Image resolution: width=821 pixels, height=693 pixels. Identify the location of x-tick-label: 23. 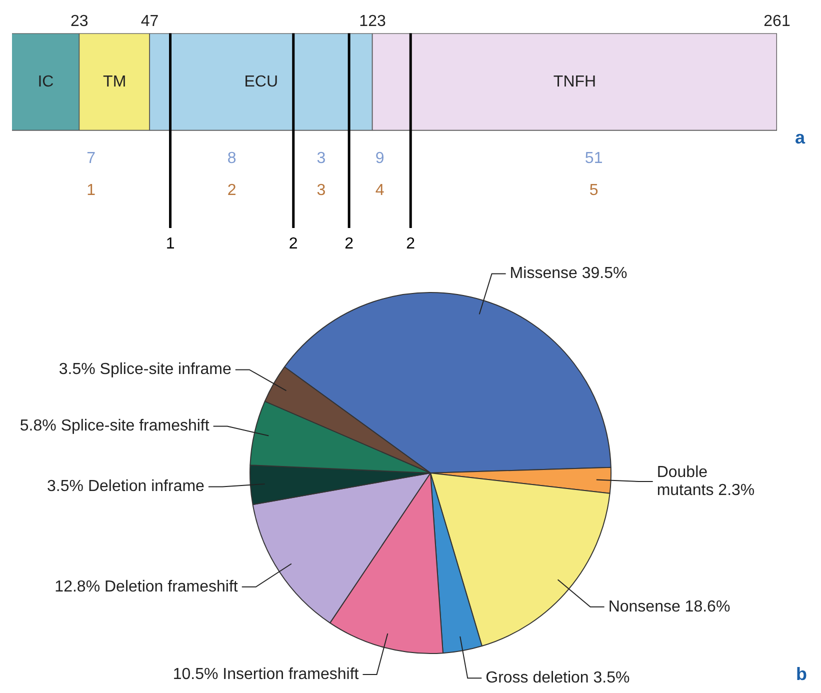
(79, 21).